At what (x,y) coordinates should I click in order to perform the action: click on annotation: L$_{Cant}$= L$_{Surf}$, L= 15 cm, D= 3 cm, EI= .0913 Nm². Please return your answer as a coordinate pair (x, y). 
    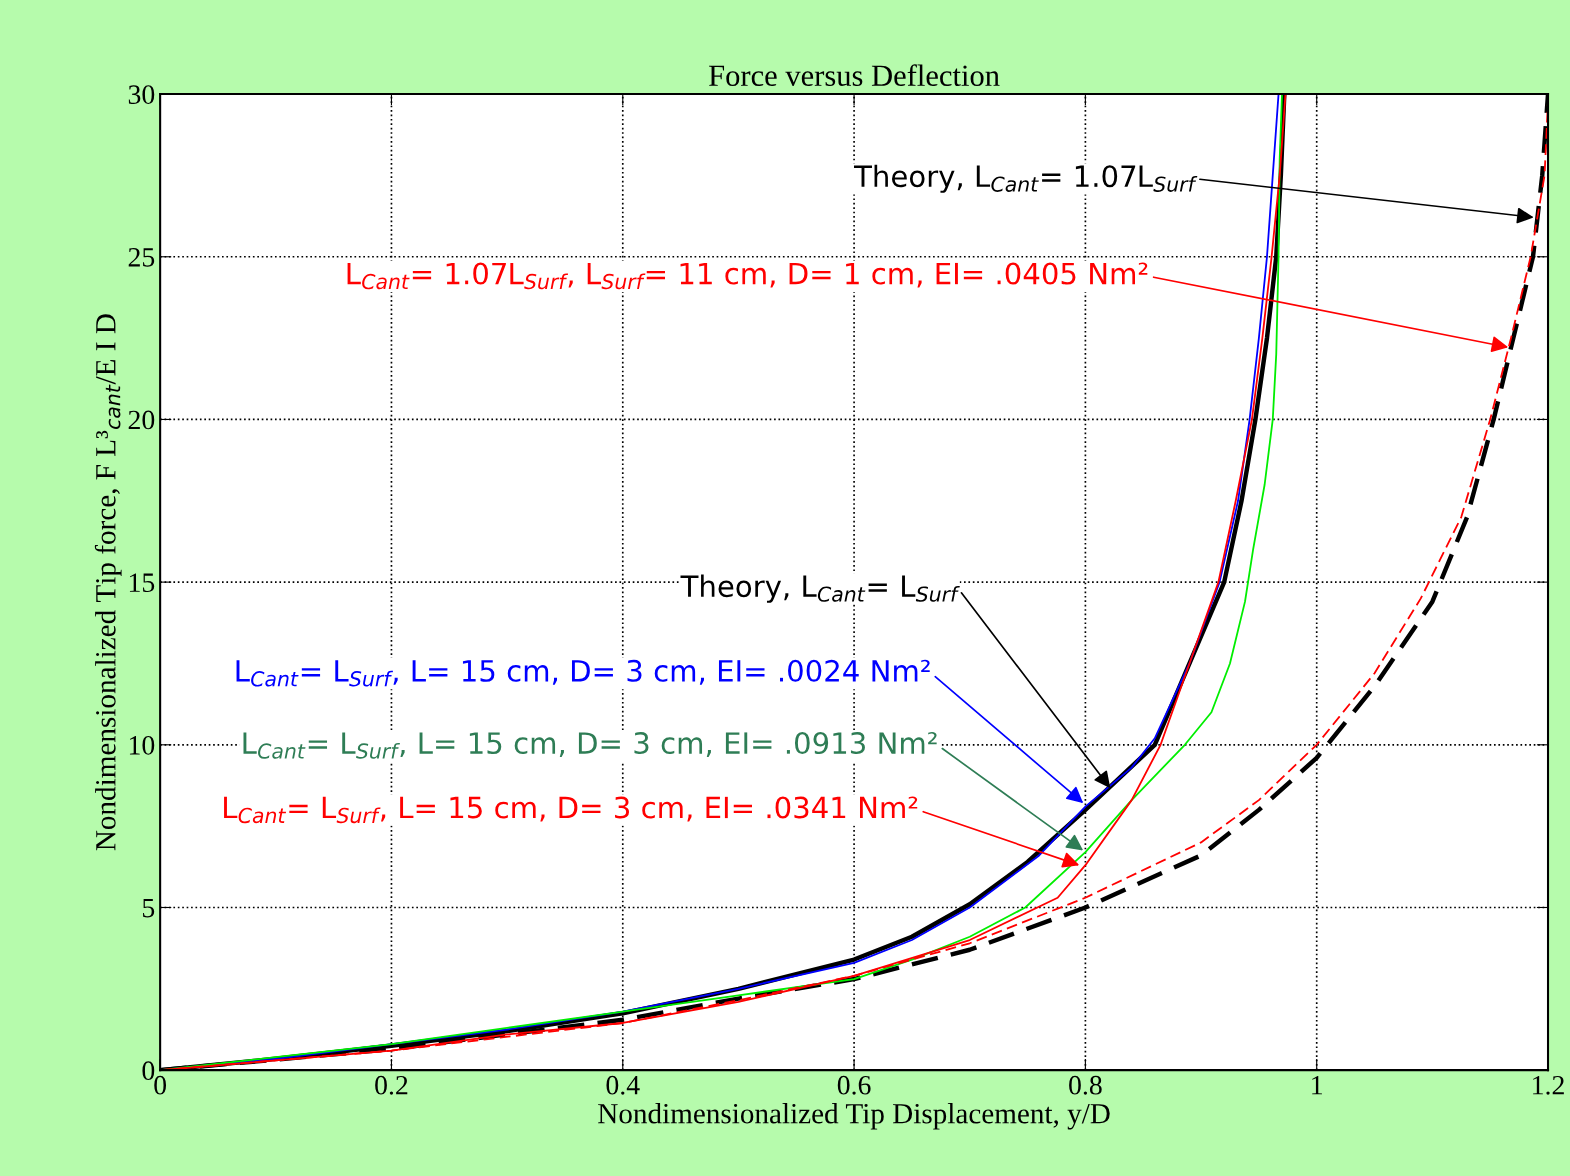
    Looking at the image, I should click on (590, 745).